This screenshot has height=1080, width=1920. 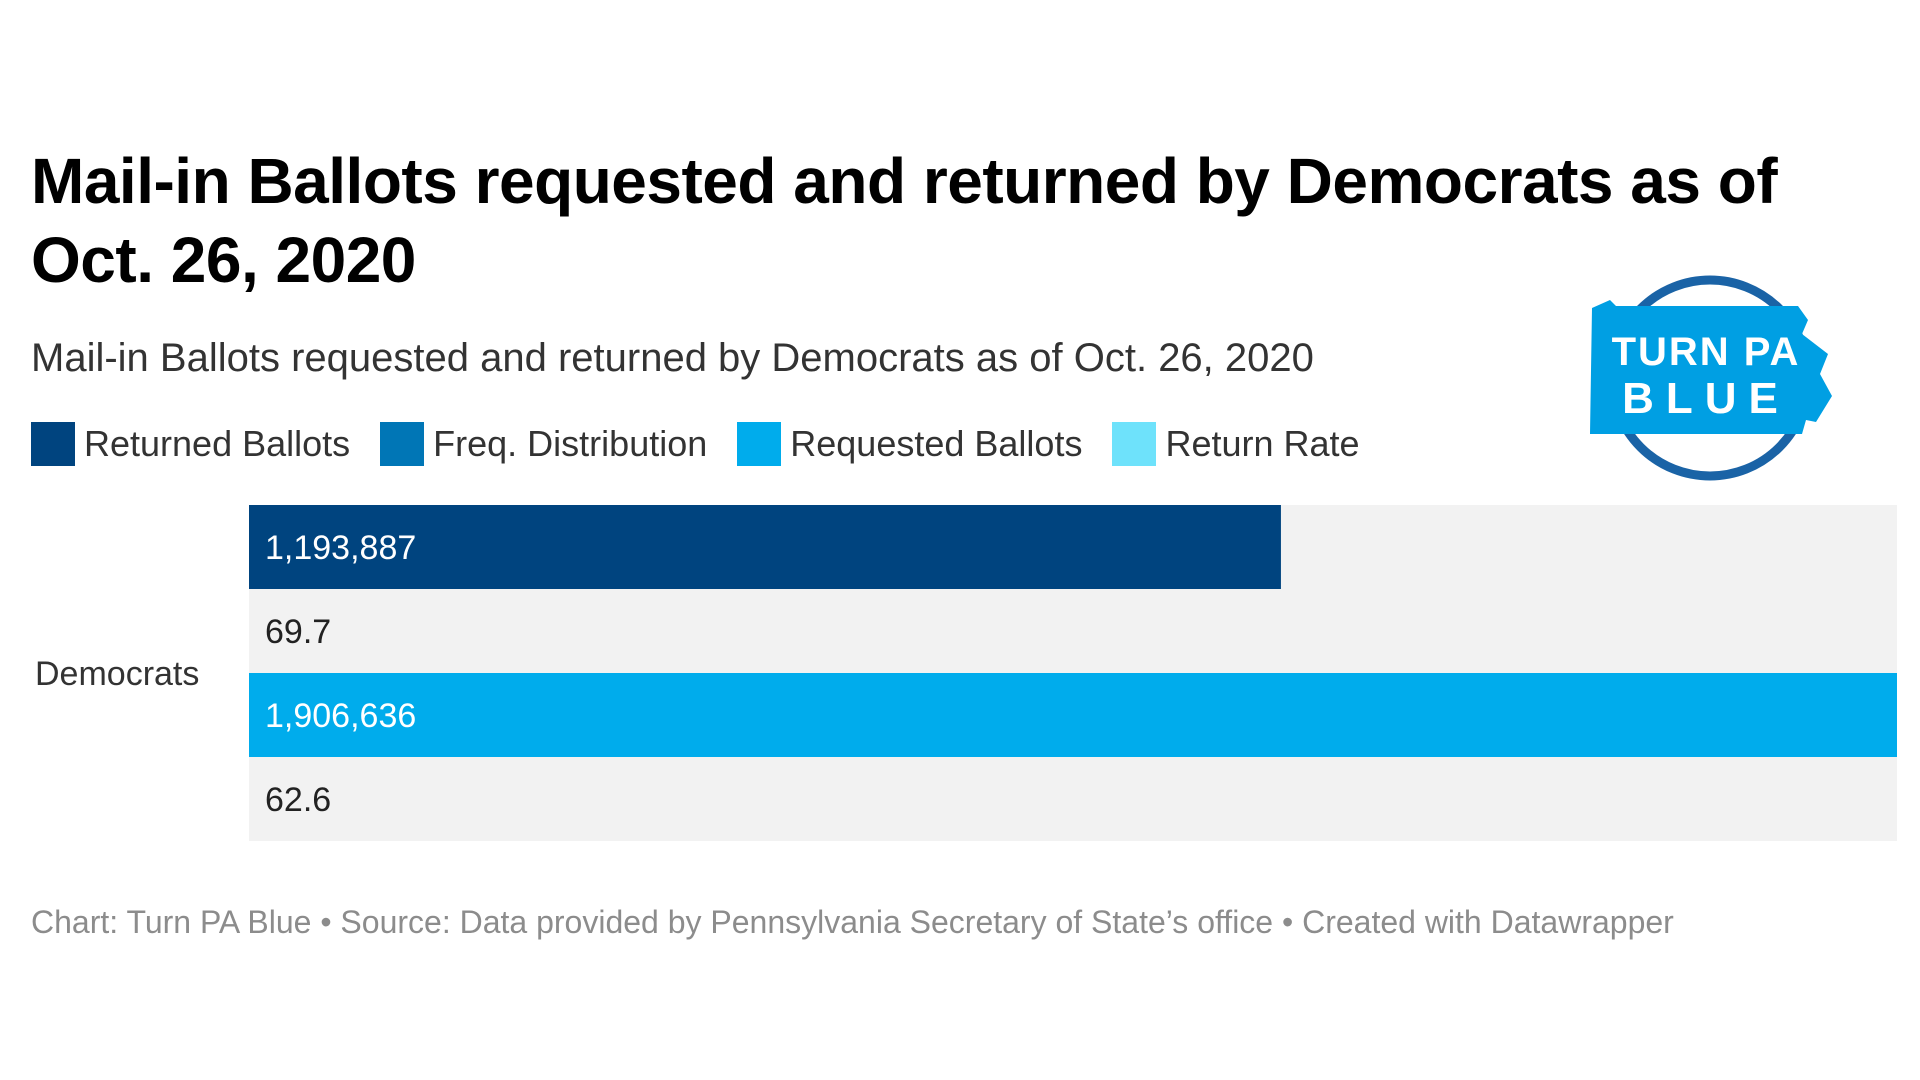 I want to click on legend-label: Returned Ballots, so click(x=217, y=443).